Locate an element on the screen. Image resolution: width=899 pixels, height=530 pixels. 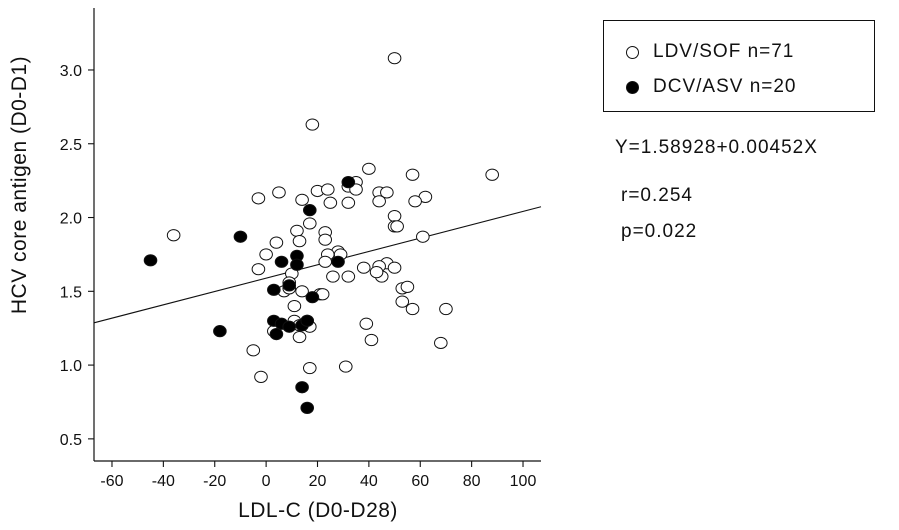
filled-circle-icon is located at coordinates (632, 87).